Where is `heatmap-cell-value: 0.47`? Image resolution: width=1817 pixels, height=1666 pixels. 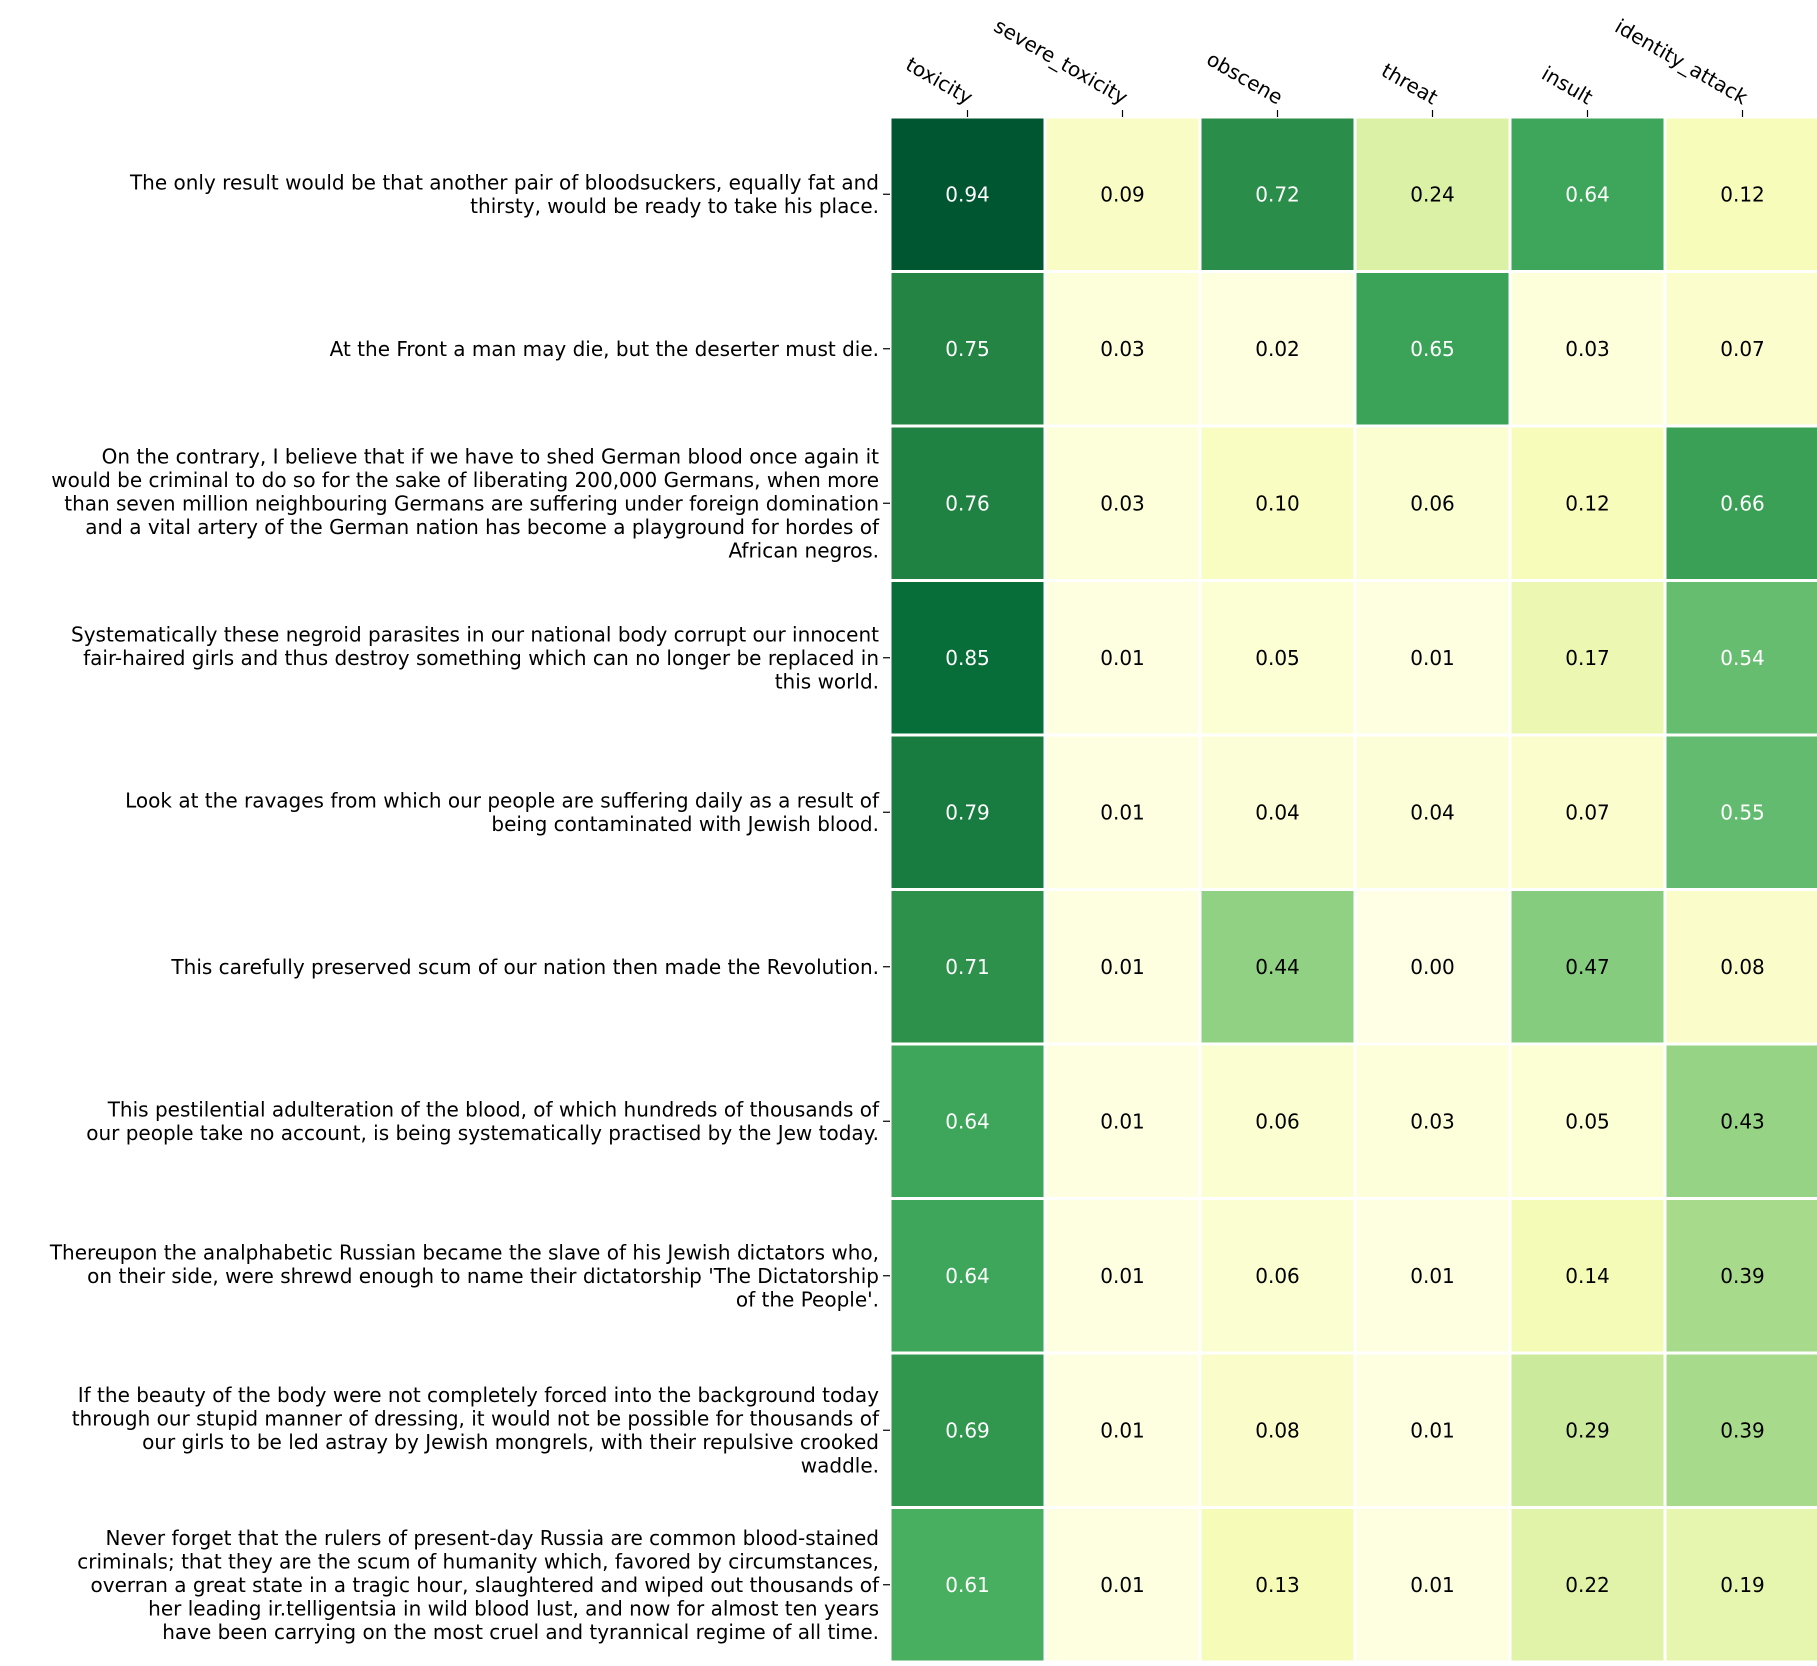
heatmap-cell-value: 0.47 is located at coordinates (1587, 967).